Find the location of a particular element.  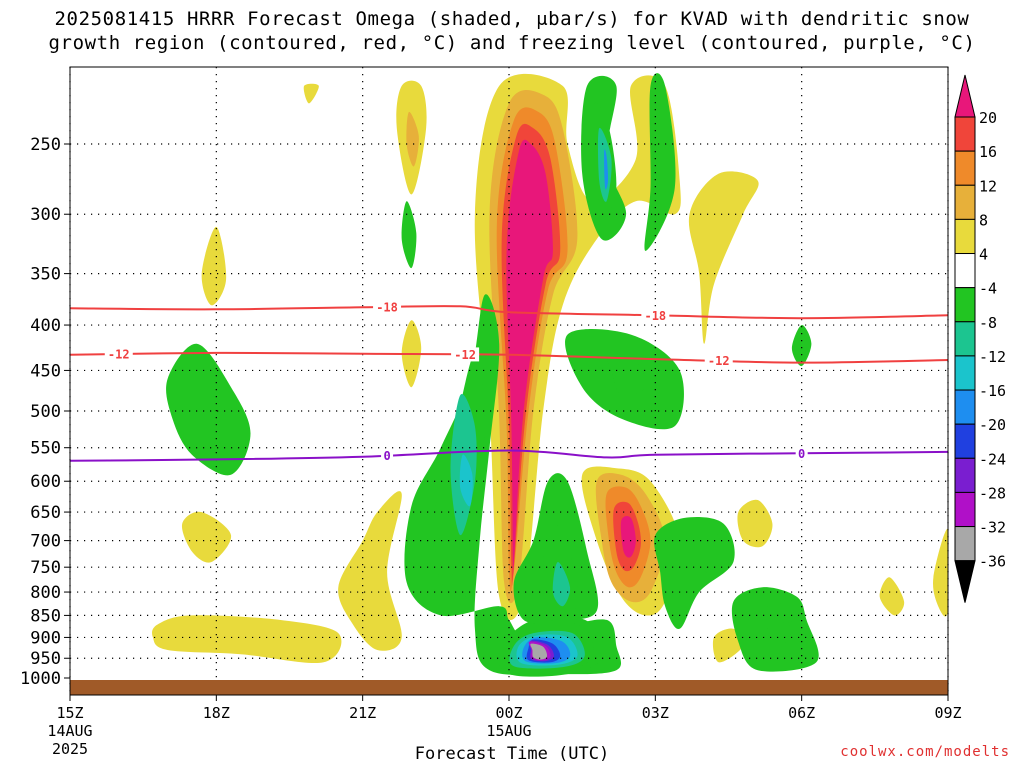

contour-label--12-1: -12 is located at coordinates (465, 355).